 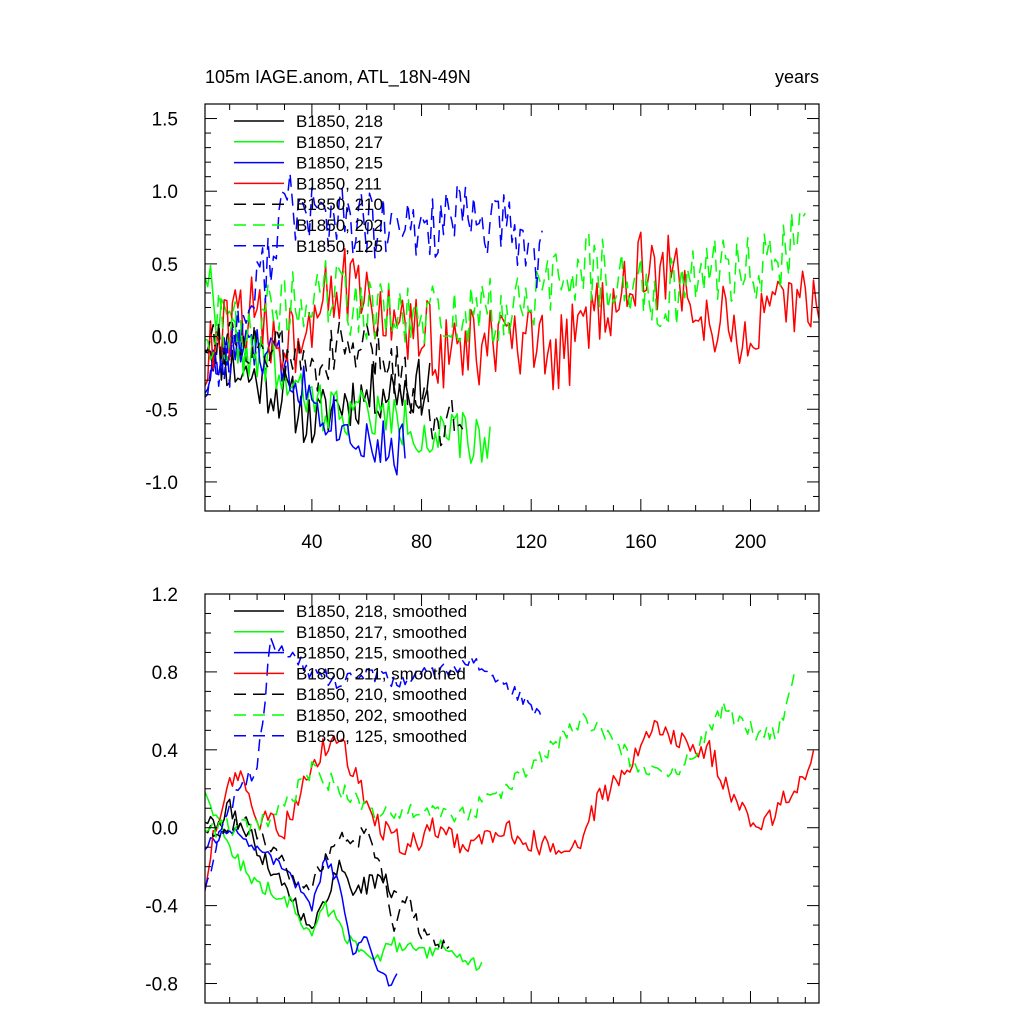 What do you see at coordinates (165, 751) in the screenshot?
I see `y-tick-label: 0.4` at bounding box center [165, 751].